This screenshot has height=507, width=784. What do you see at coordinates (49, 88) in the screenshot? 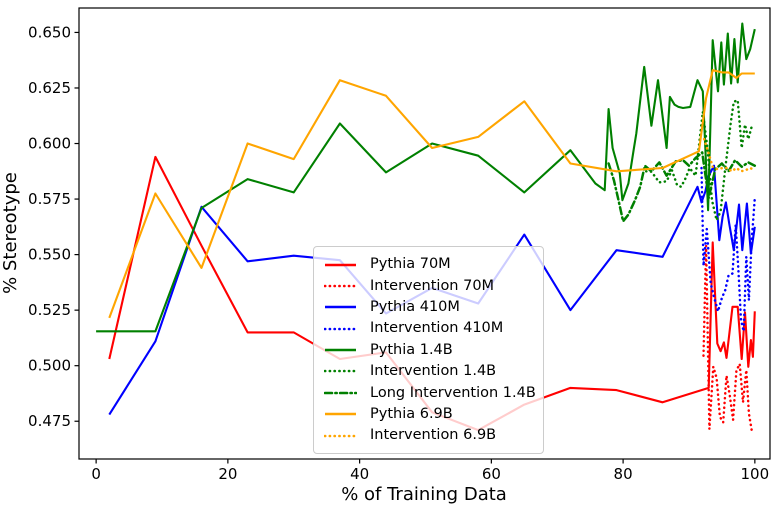
I see `y-tick-label: 0.625` at bounding box center [49, 88].